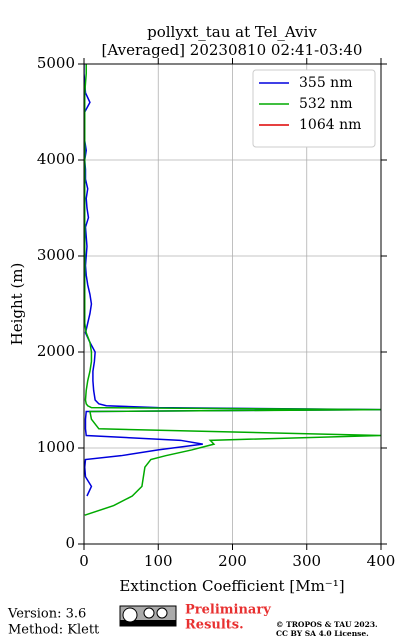 The image size is (400, 640). What do you see at coordinates (325, 83) in the screenshot?
I see `legend-label: 355 nm` at bounding box center [325, 83].